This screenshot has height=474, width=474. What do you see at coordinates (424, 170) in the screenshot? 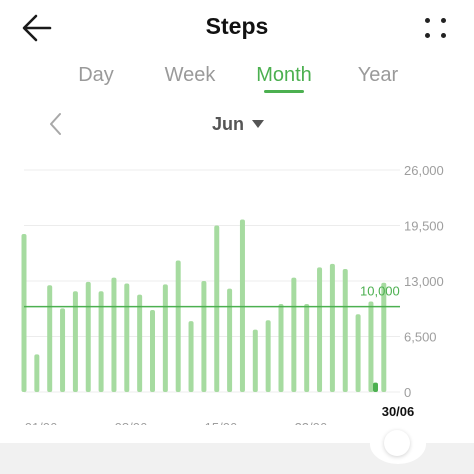
I see `y-tick-label: 26,000` at bounding box center [424, 170].